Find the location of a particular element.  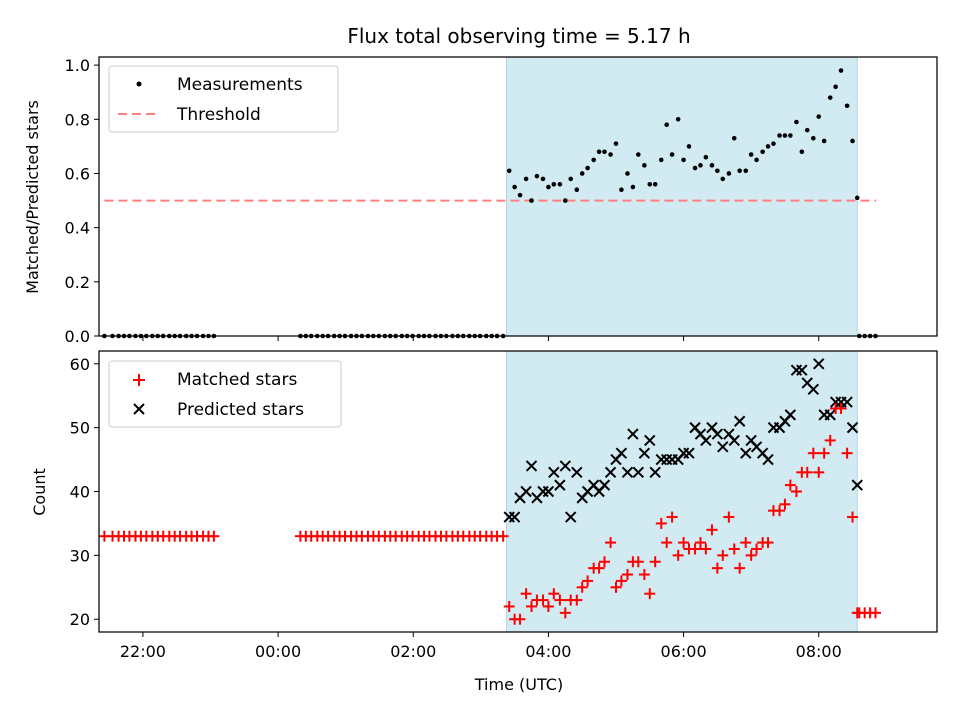

x-tick-label: 06:00 is located at coordinates (684, 651).